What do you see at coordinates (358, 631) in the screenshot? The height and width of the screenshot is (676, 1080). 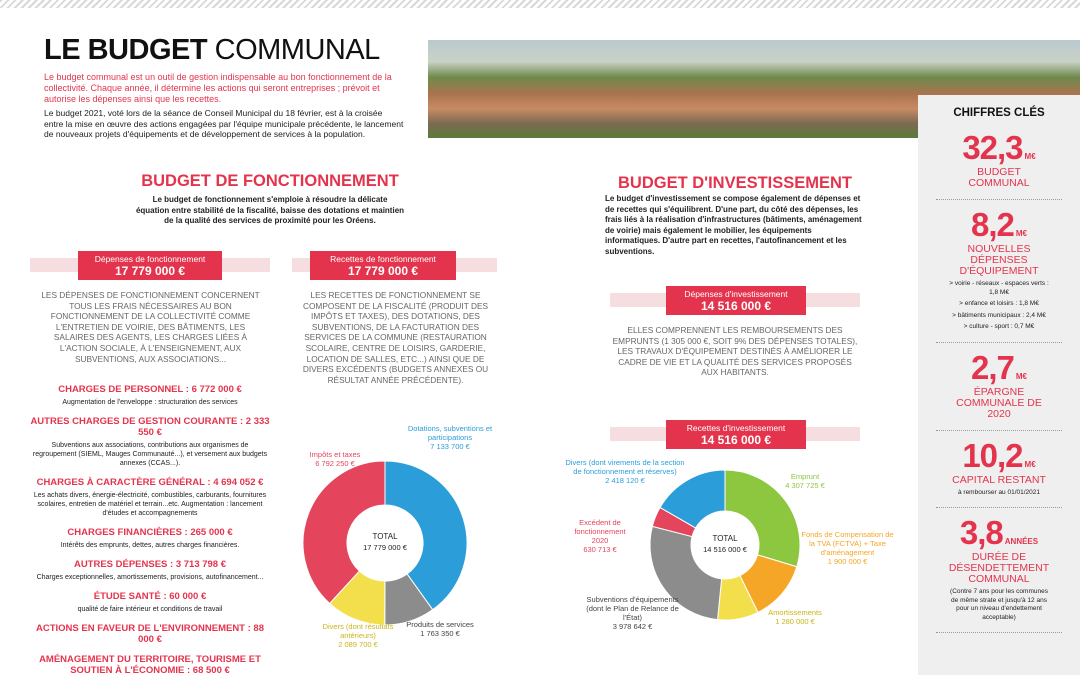 I see `segment-name: Divers (dont résultats antérieurs)` at bounding box center [358, 631].